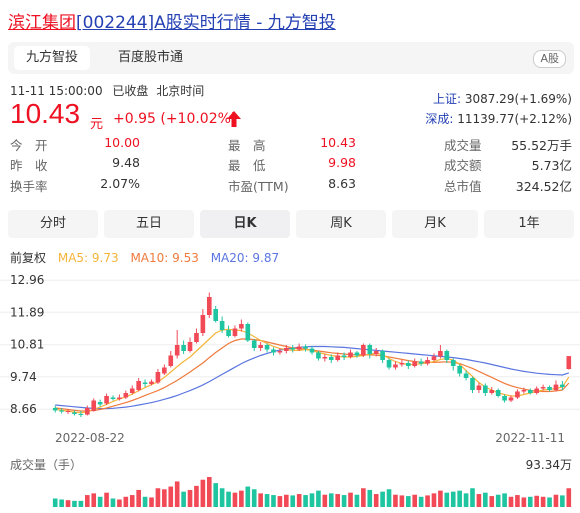  What do you see at coordinates (206, 23) in the screenshot?
I see `page-title-link: [002244]A股实时行情 - 九方智投` at bounding box center [206, 23].